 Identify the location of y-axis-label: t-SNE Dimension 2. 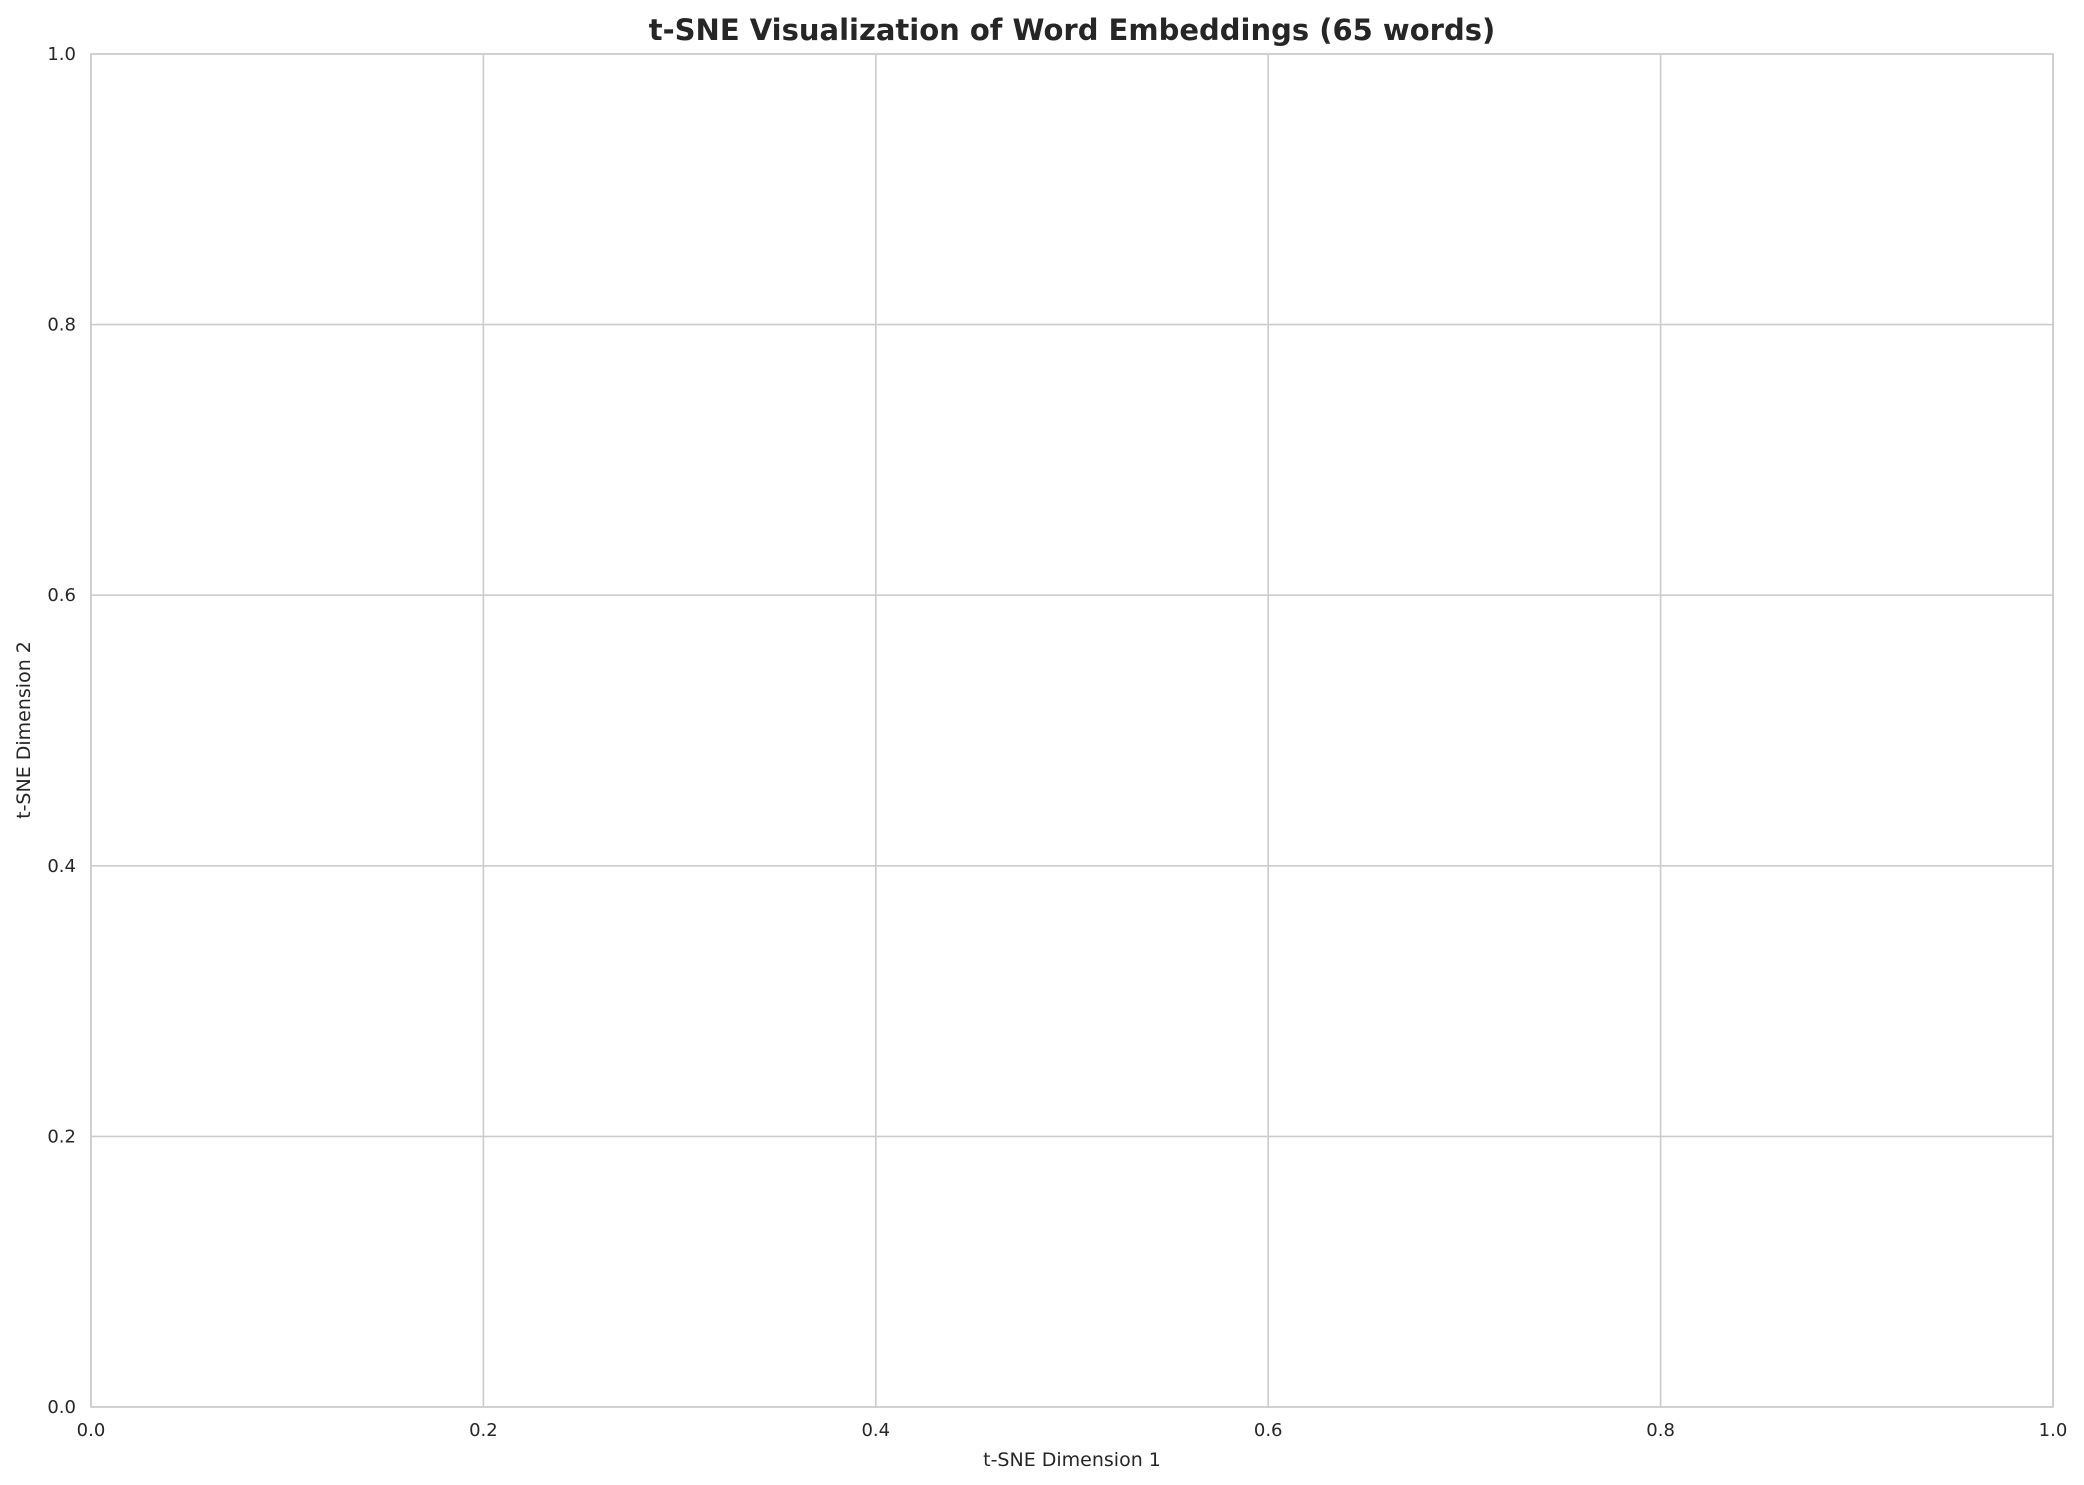
(24, 730).